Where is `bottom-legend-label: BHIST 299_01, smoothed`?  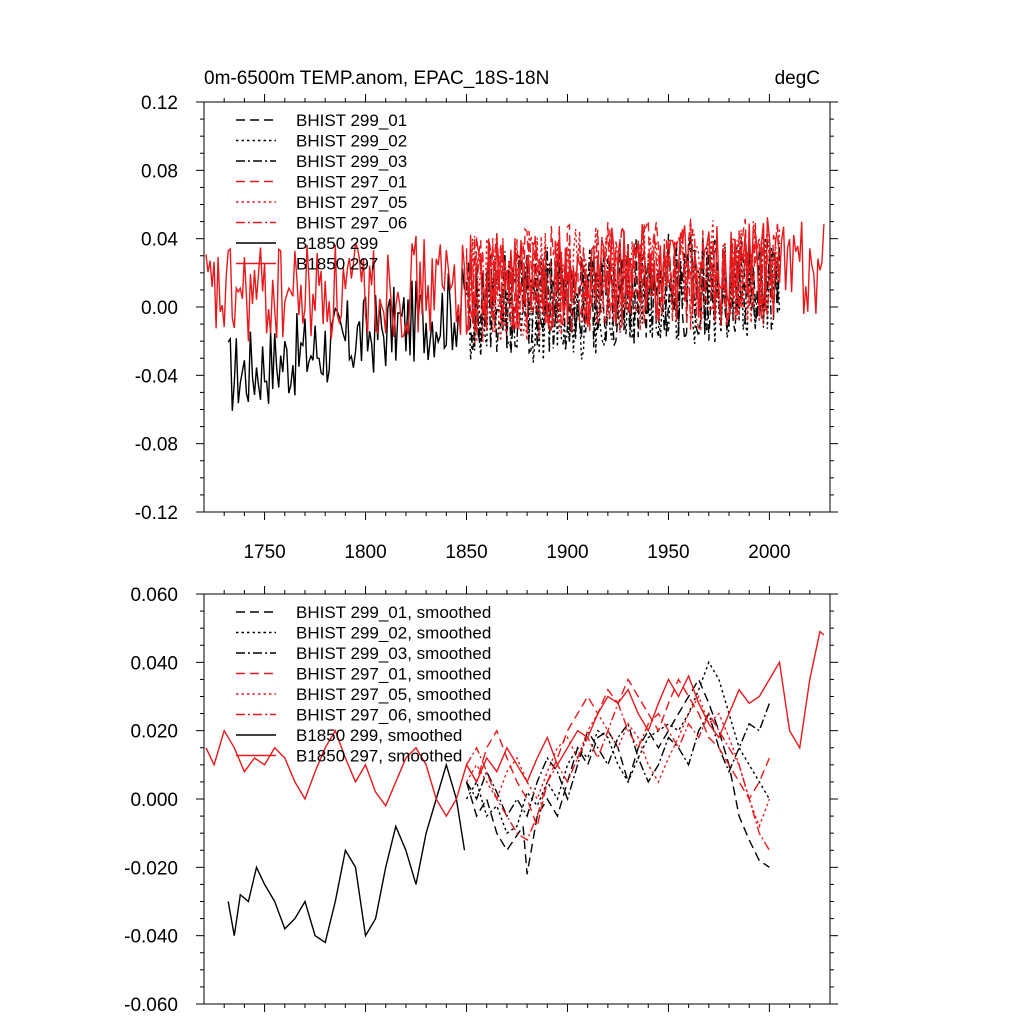
bottom-legend-label: BHIST 299_01, smoothed is located at coordinates (393, 612).